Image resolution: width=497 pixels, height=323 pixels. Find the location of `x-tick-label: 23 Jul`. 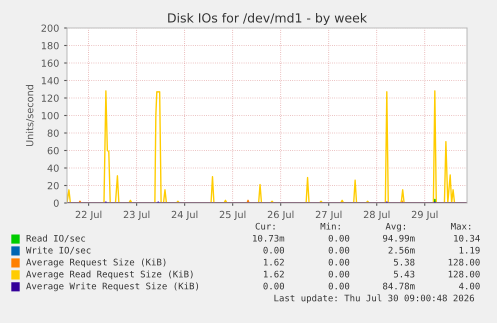

x-tick-label: 23 Jul is located at coordinates (137, 215).